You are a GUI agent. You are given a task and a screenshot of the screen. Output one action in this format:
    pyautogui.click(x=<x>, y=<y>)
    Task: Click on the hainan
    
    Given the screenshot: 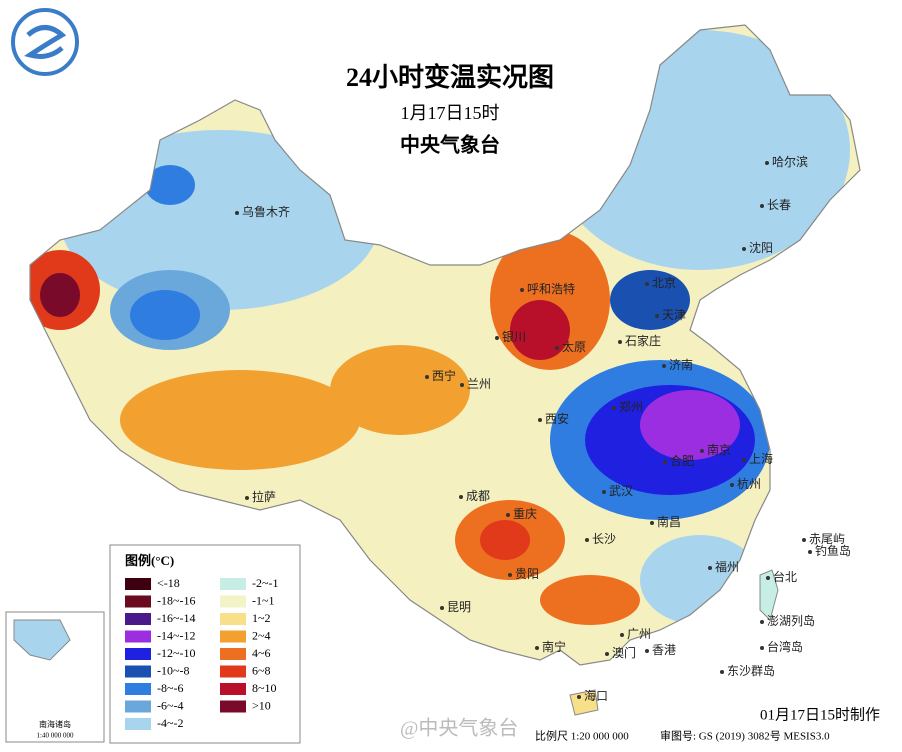 What is the action you would take?
    pyautogui.click(x=584, y=702)
    